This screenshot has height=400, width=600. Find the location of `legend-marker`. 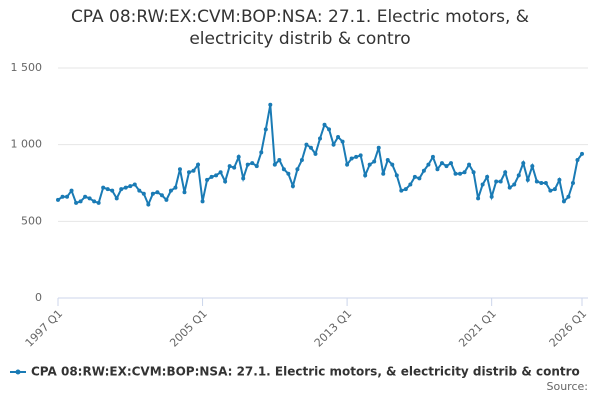

legend-marker is located at coordinates (18, 372).